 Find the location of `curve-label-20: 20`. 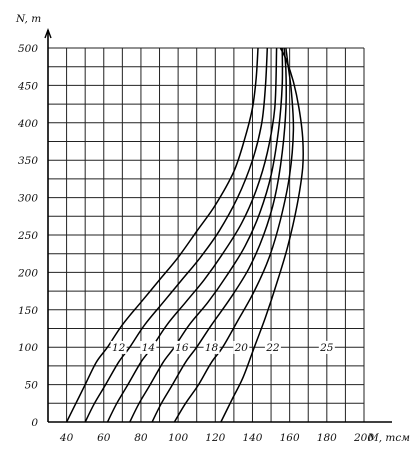

curve-label-20: 20 is located at coordinates (241, 348).